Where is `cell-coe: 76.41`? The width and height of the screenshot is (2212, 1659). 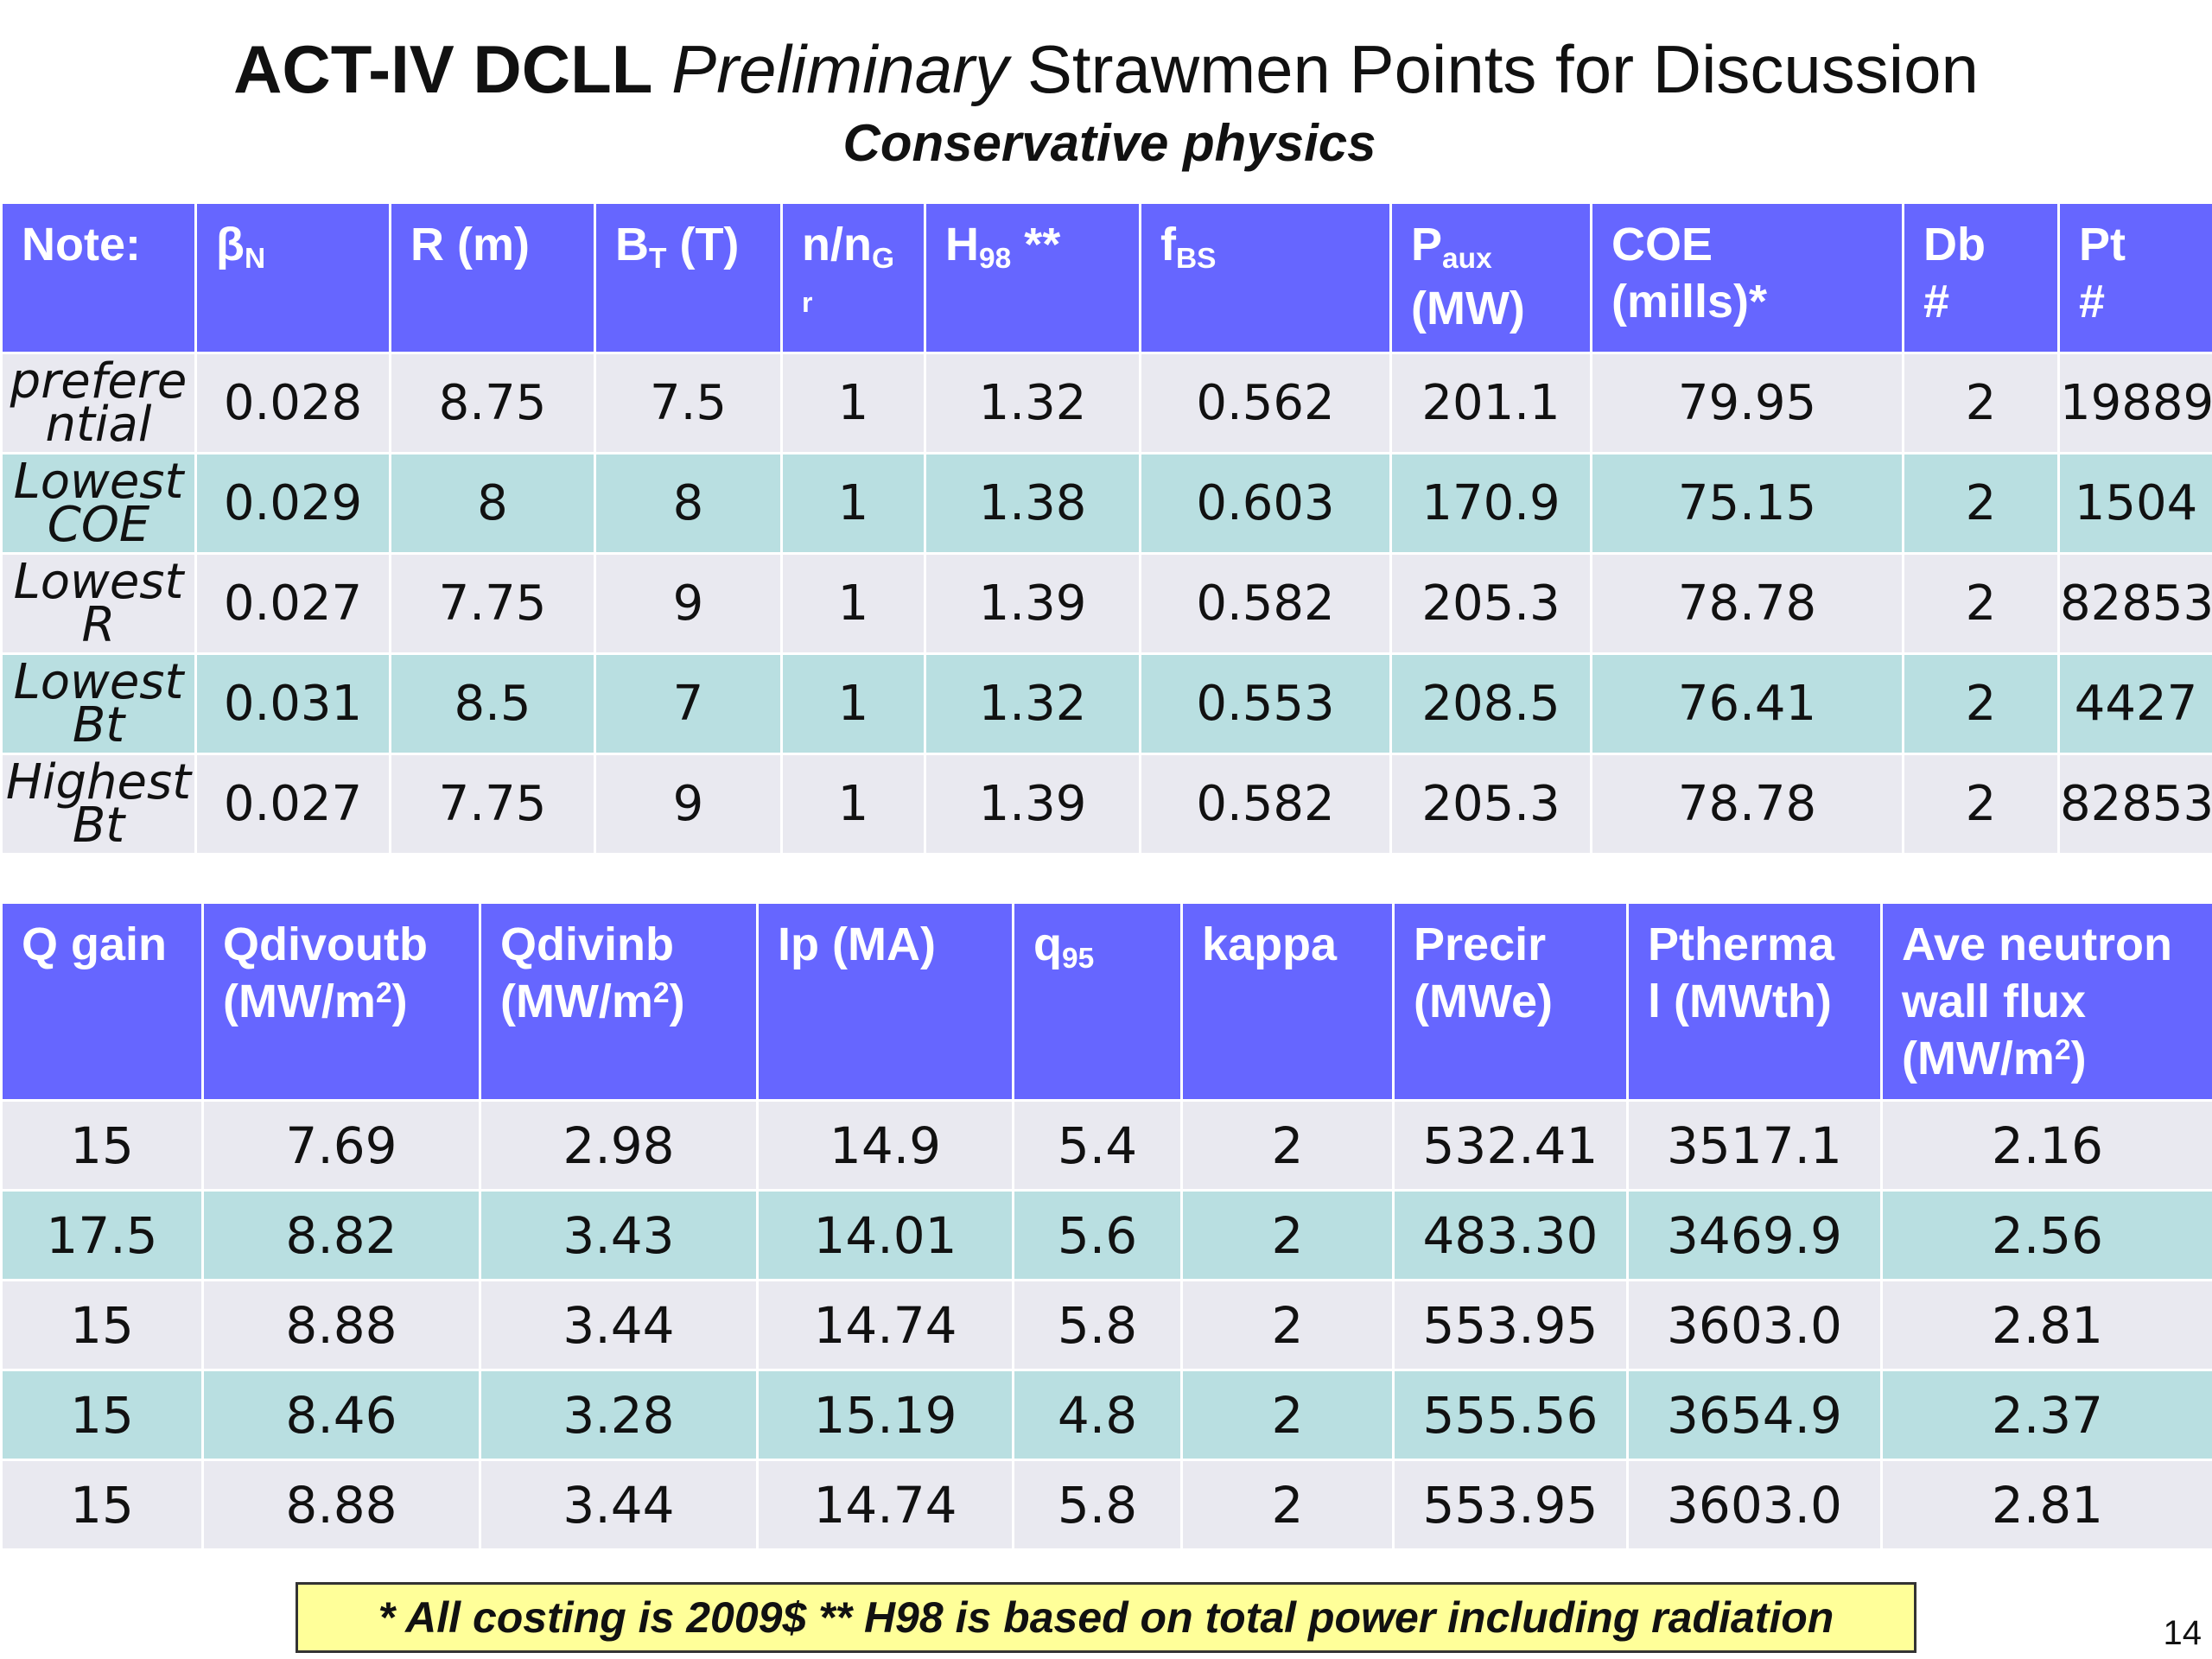
cell-coe: 76.41 is located at coordinates (1747, 703).